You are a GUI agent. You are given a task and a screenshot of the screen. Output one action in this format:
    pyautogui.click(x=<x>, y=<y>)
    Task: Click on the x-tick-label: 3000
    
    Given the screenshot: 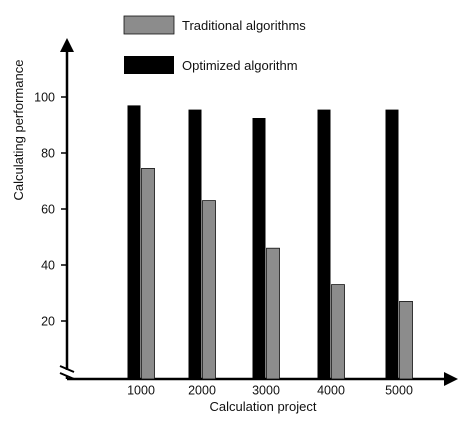 What is the action you would take?
    pyautogui.click(x=266, y=391)
    